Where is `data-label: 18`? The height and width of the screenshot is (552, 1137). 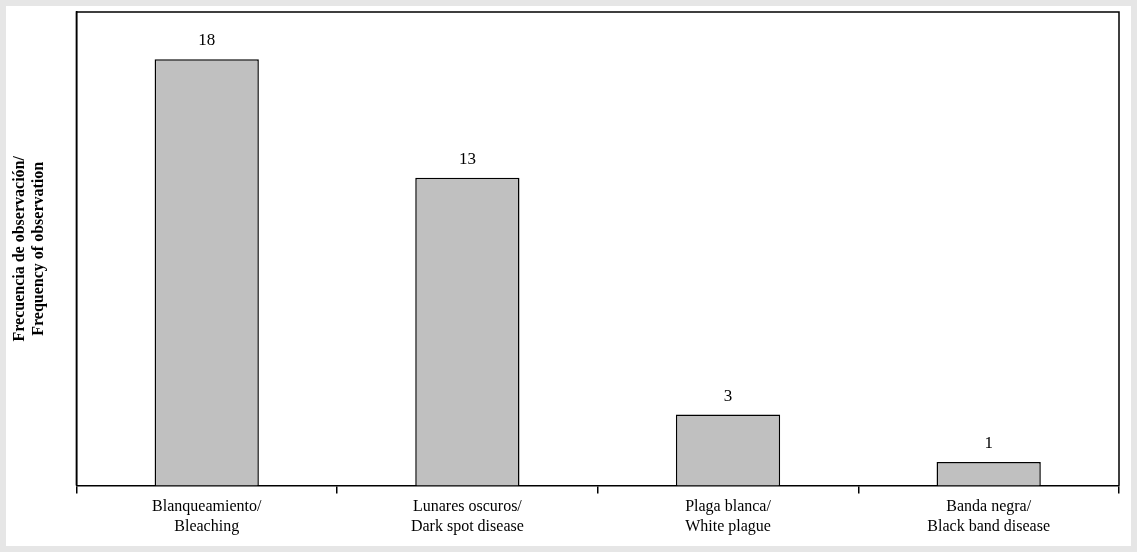
data-label: 18 is located at coordinates (207, 40).